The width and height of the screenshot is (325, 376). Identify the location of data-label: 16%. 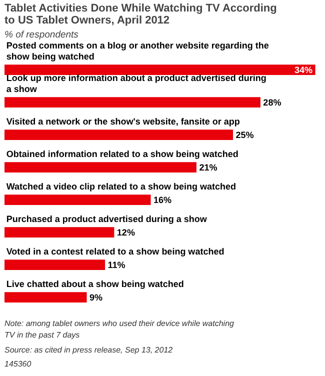
(162, 199).